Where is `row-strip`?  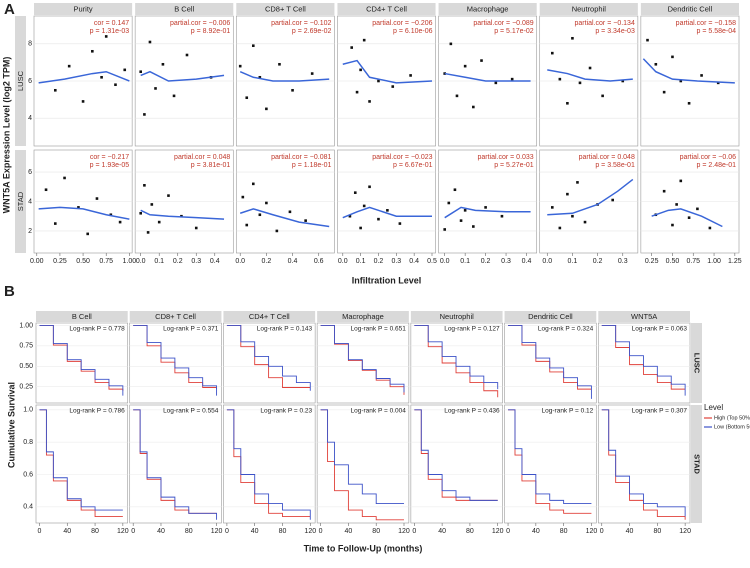
row-strip is located at coordinates (696, 363).